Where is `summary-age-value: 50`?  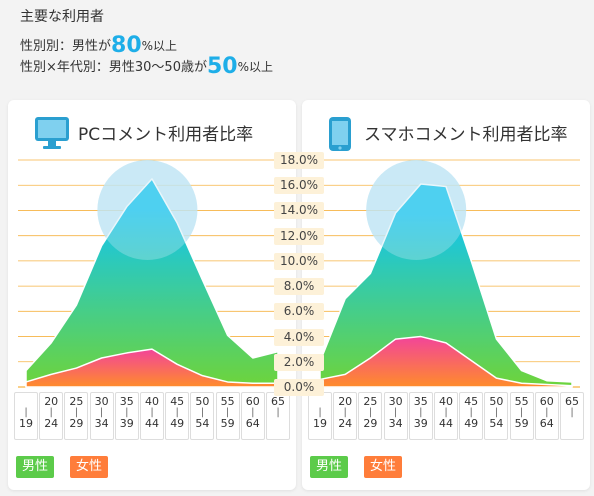 summary-age-value: 50 is located at coordinates (222, 66).